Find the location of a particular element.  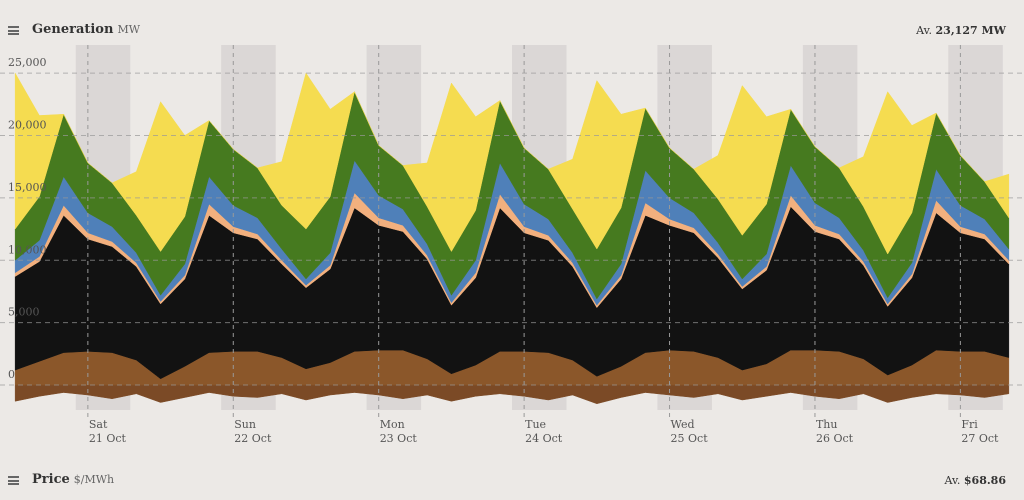

y-tick-label: 0 is located at coordinates (11, 374).